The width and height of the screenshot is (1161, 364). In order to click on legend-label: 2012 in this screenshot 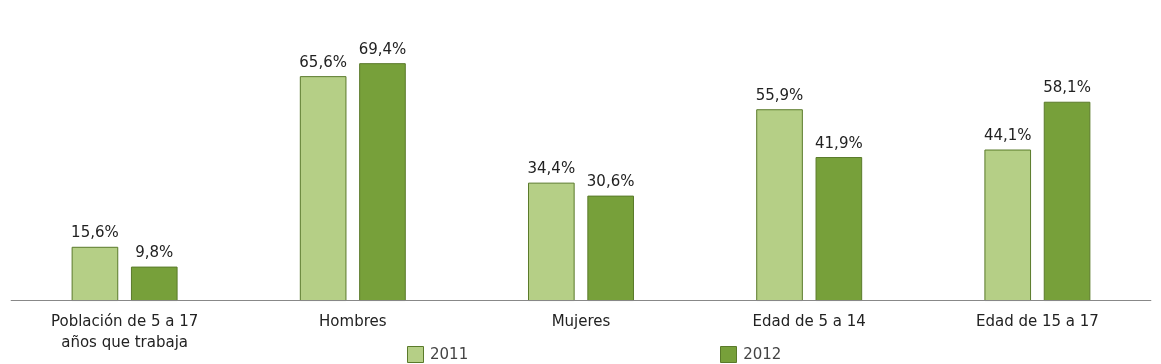, I will do `click(762, 354)`.